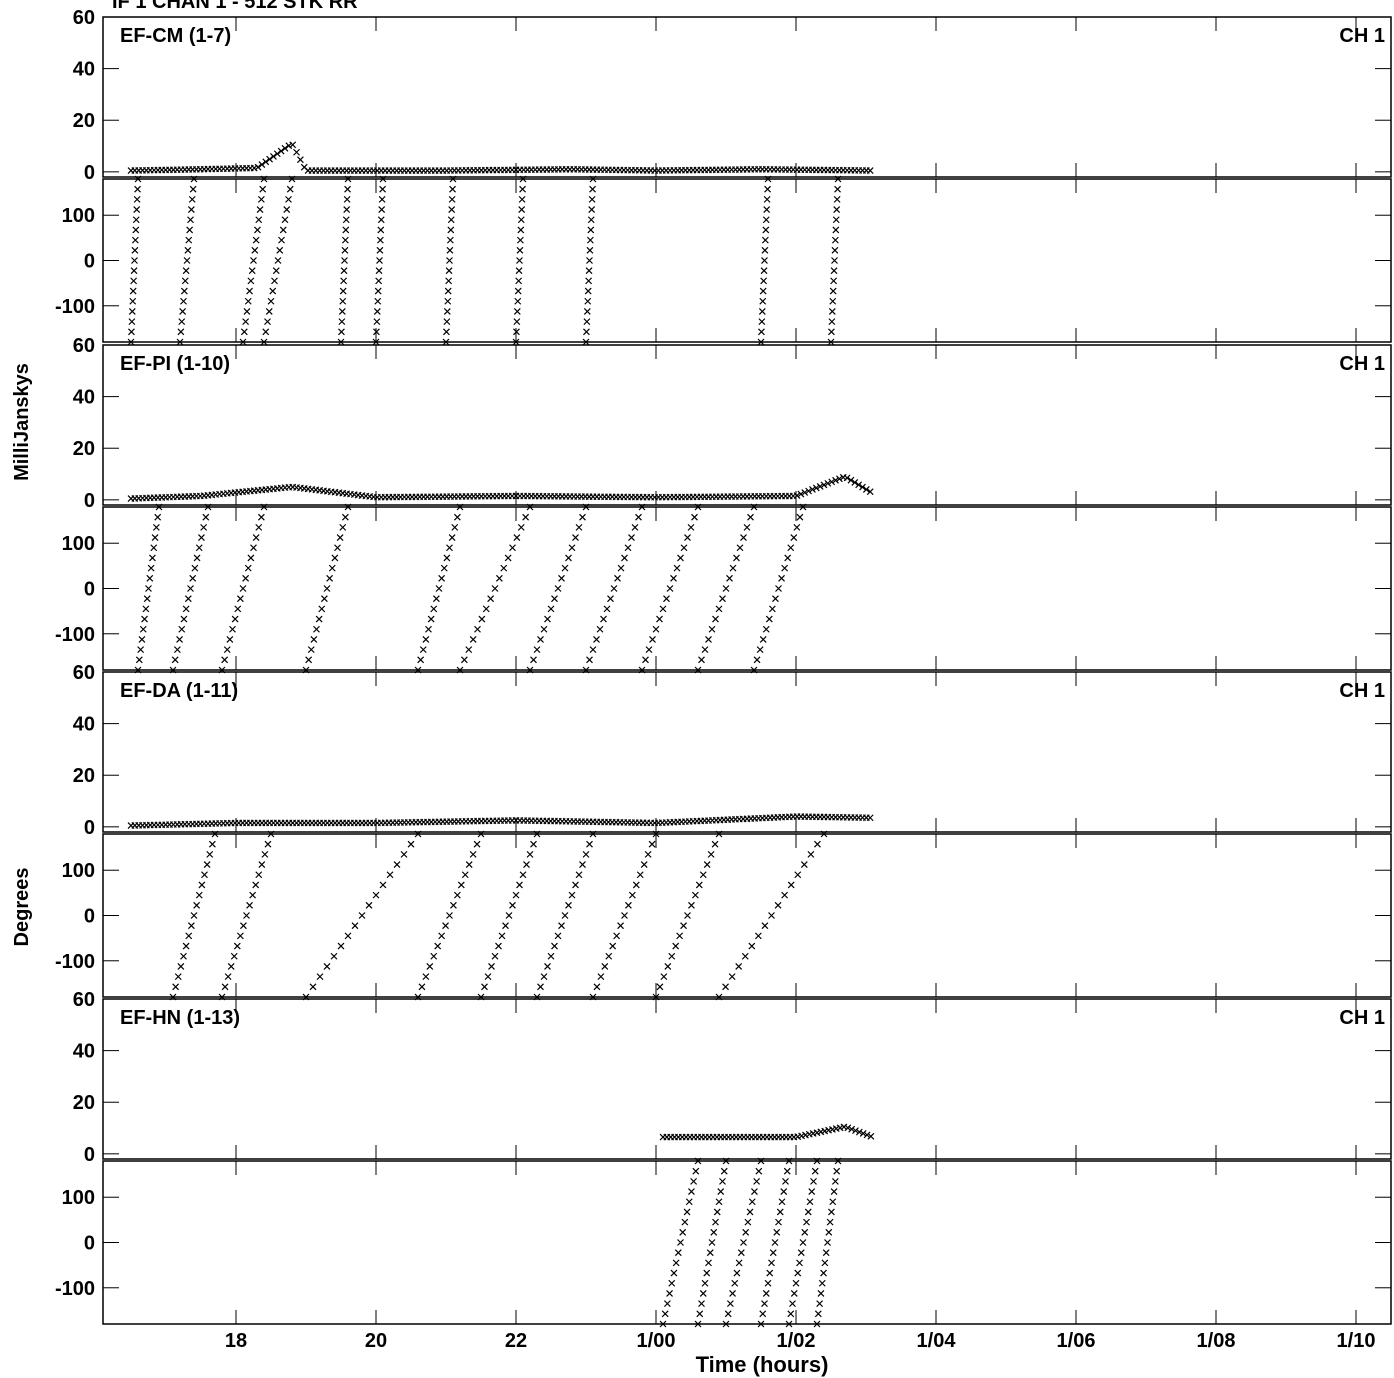 The image size is (1394, 1378). I want to click on baseline-label: EF-CM (1-7), so click(175, 36).